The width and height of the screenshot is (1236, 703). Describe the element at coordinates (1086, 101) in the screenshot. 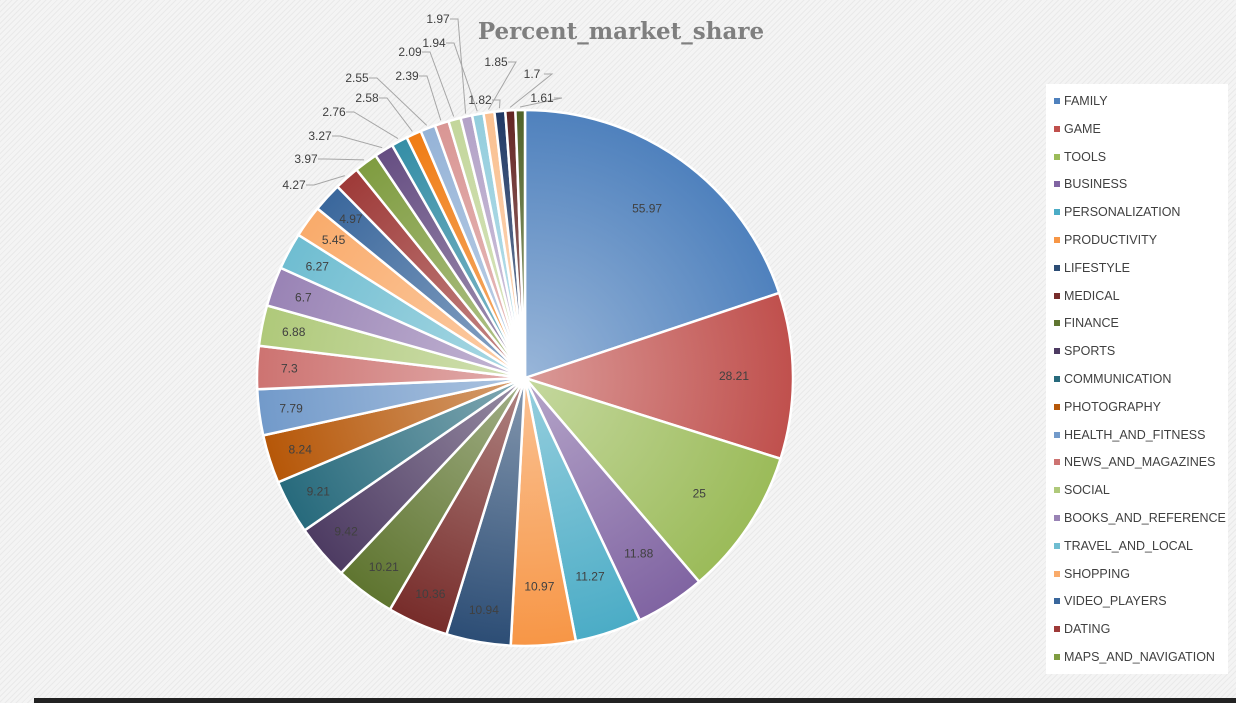

I see `legend-label: FAMILY` at that location.